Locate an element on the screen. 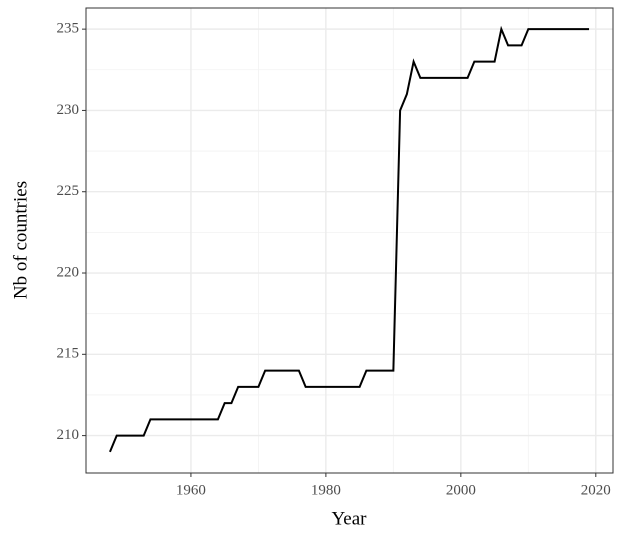 The width and height of the screenshot is (623, 535). x-tick-label: 1960 is located at coordinates (191, 490).